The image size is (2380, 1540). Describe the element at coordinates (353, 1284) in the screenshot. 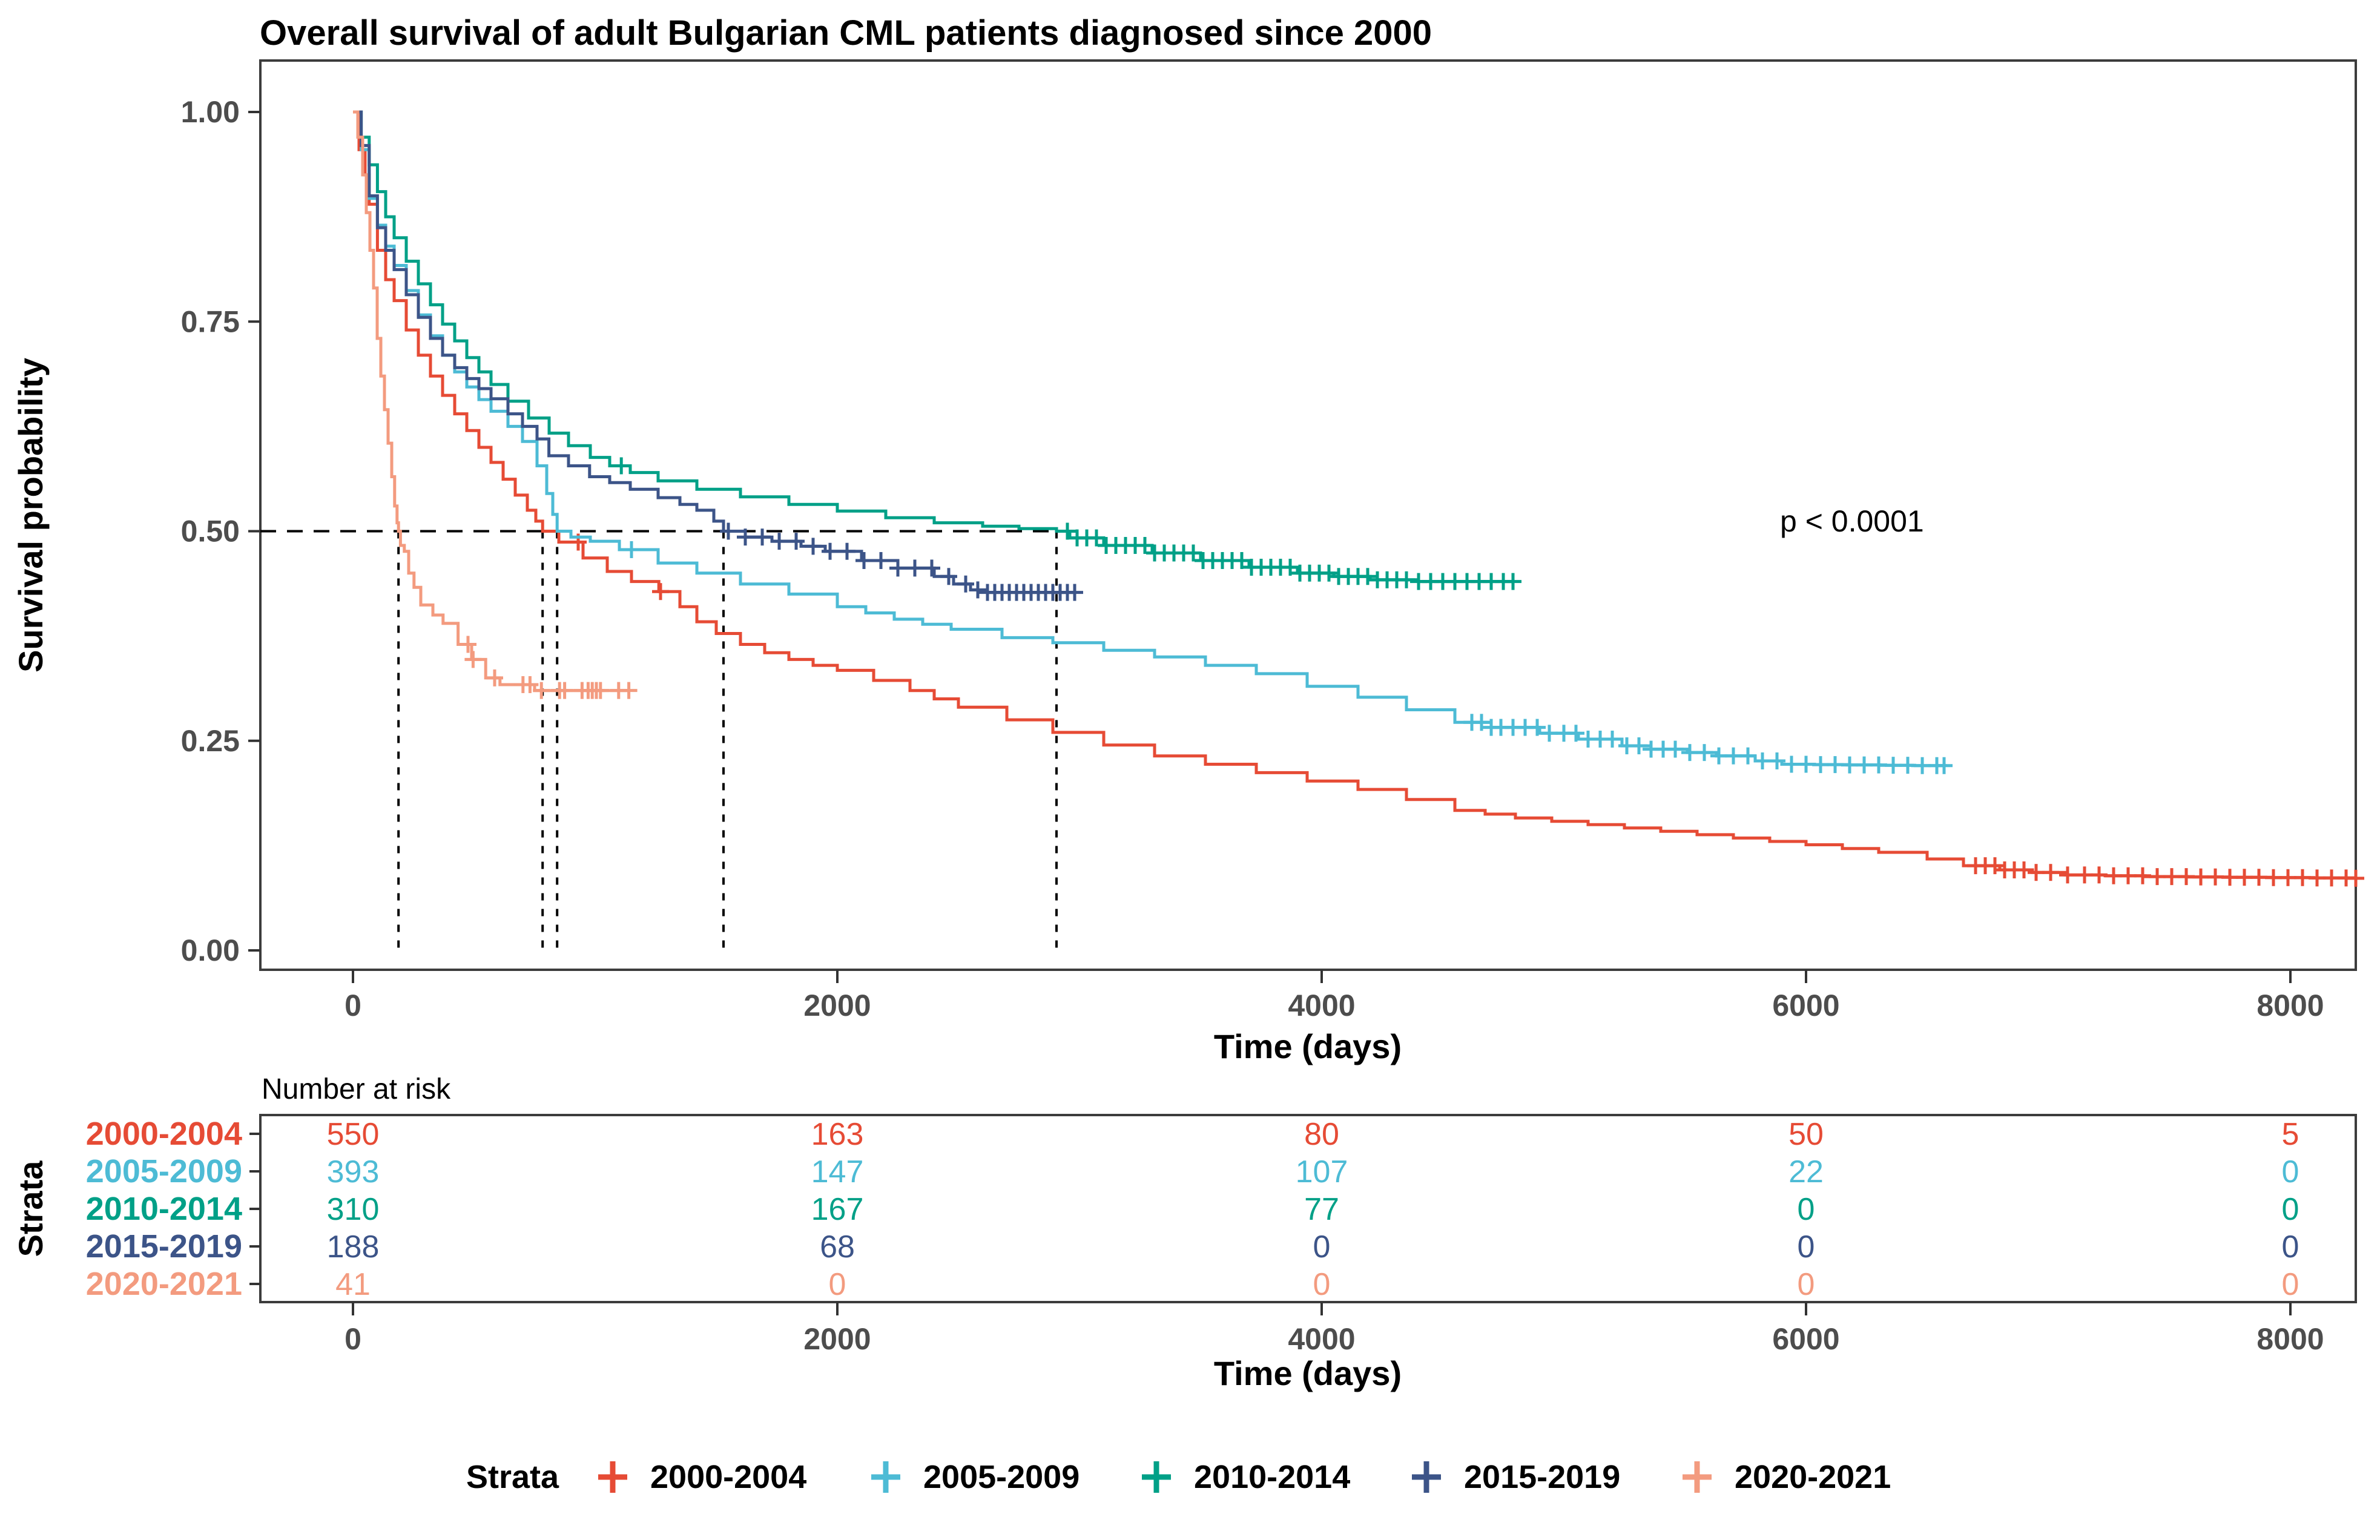

I see `risk-count-2020-2021-t0: 41` at that location.